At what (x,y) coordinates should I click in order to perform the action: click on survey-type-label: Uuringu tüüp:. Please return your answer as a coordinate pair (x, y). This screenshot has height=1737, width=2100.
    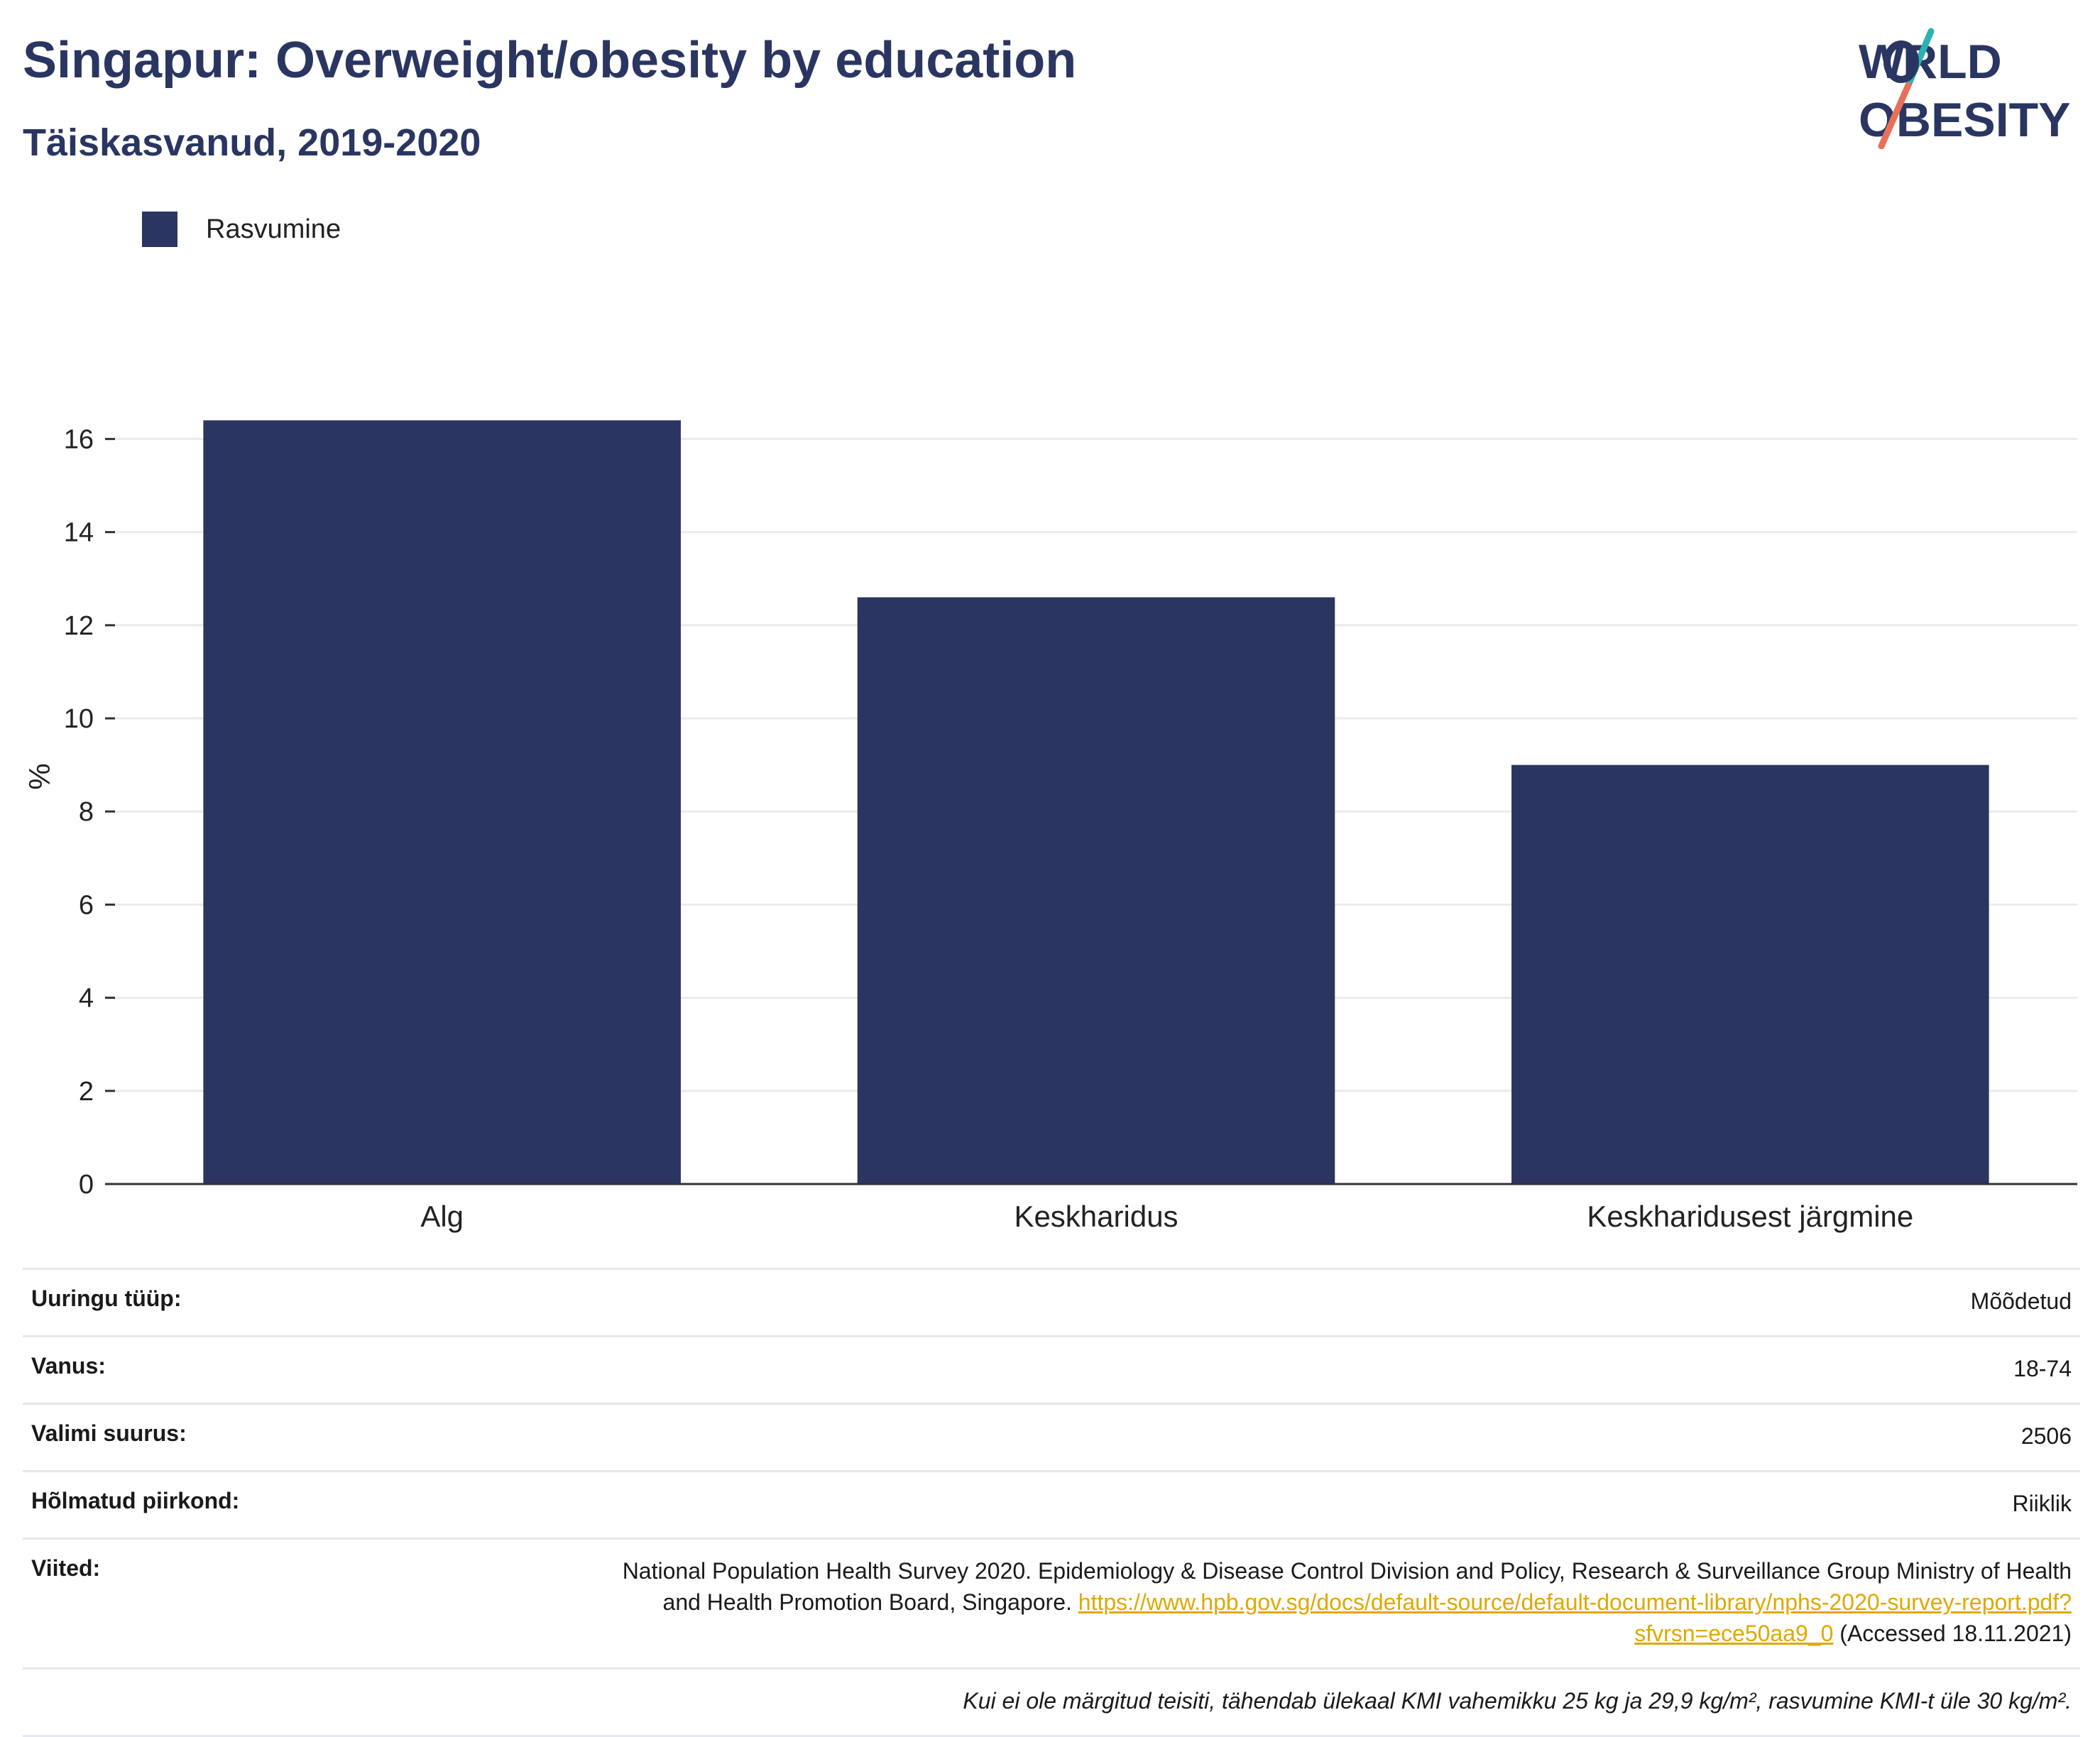
    Looking at the image, I should click on (106, 1299).